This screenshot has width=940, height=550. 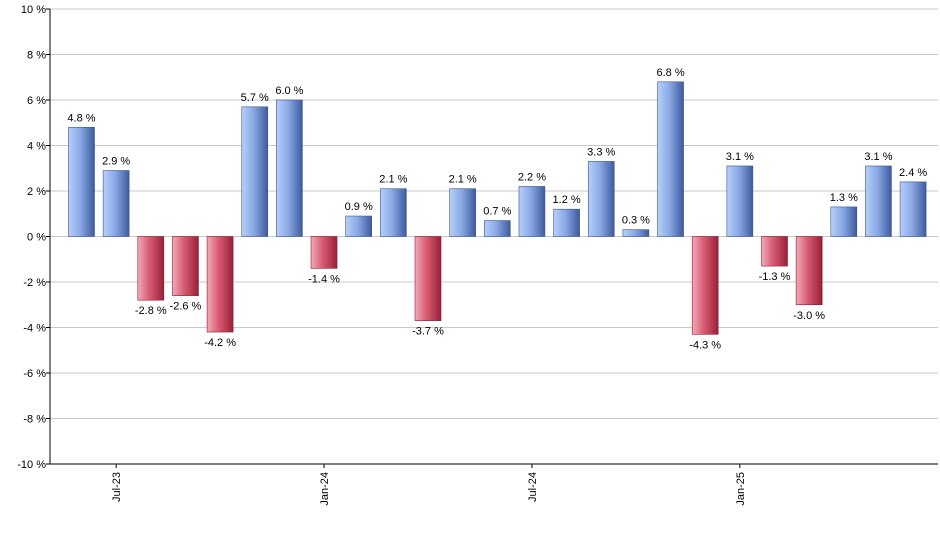 What do you see at coordinates (34, 329) in the screenshot?
I see `y-tick-label: -4 %` at bounding box center [34, 329].